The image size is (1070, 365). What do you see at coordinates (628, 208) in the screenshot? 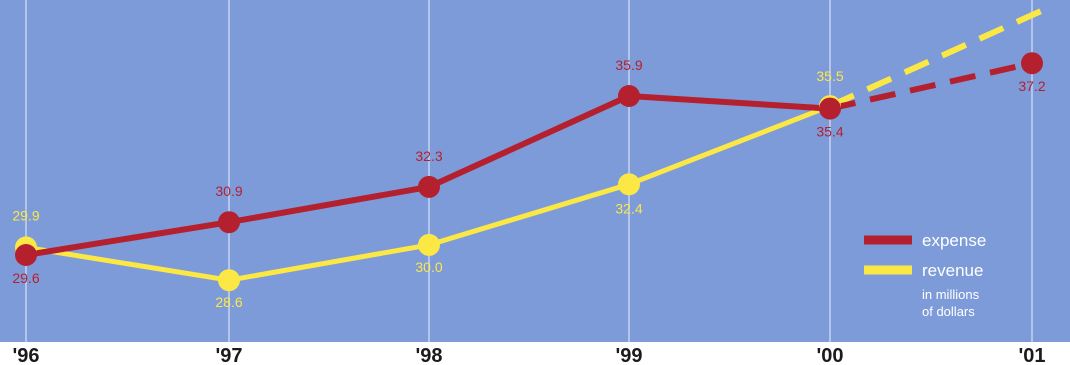
I see `data-label-revenue-3: 32.4` at bounding box center [628, 208].